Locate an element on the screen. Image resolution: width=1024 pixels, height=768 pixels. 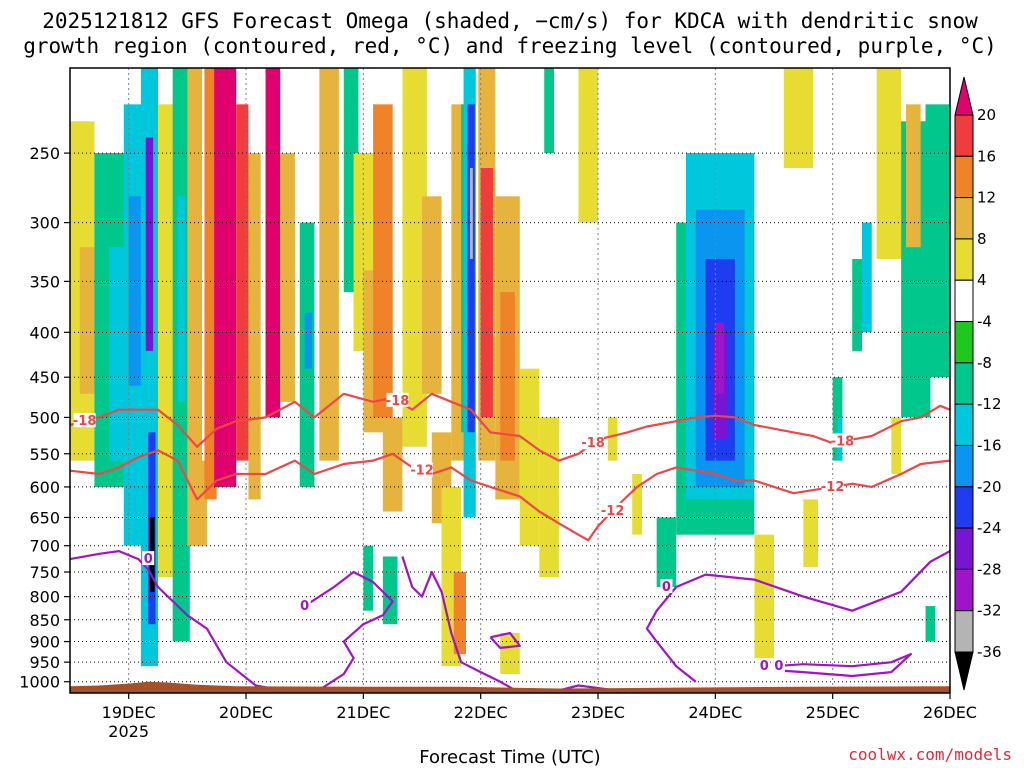
terrain-surface is located at coordinates (510, 687).